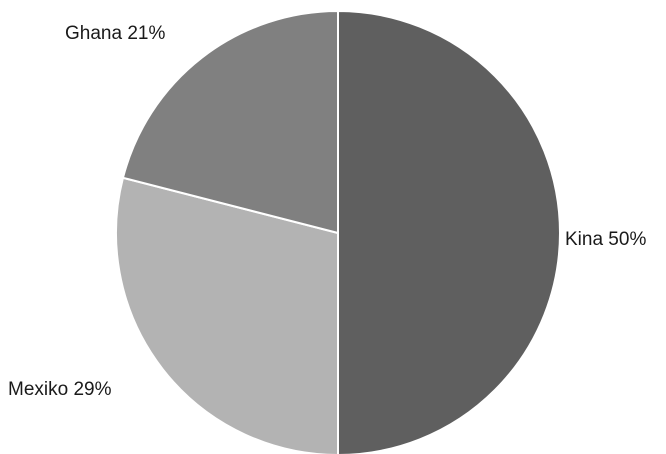 The image size is (666, 454). What do you see at coordinates (115, 33) in the screenshot?
I see `slice-label-ghana: Ghana 21%` at bounding box center [115, 33].